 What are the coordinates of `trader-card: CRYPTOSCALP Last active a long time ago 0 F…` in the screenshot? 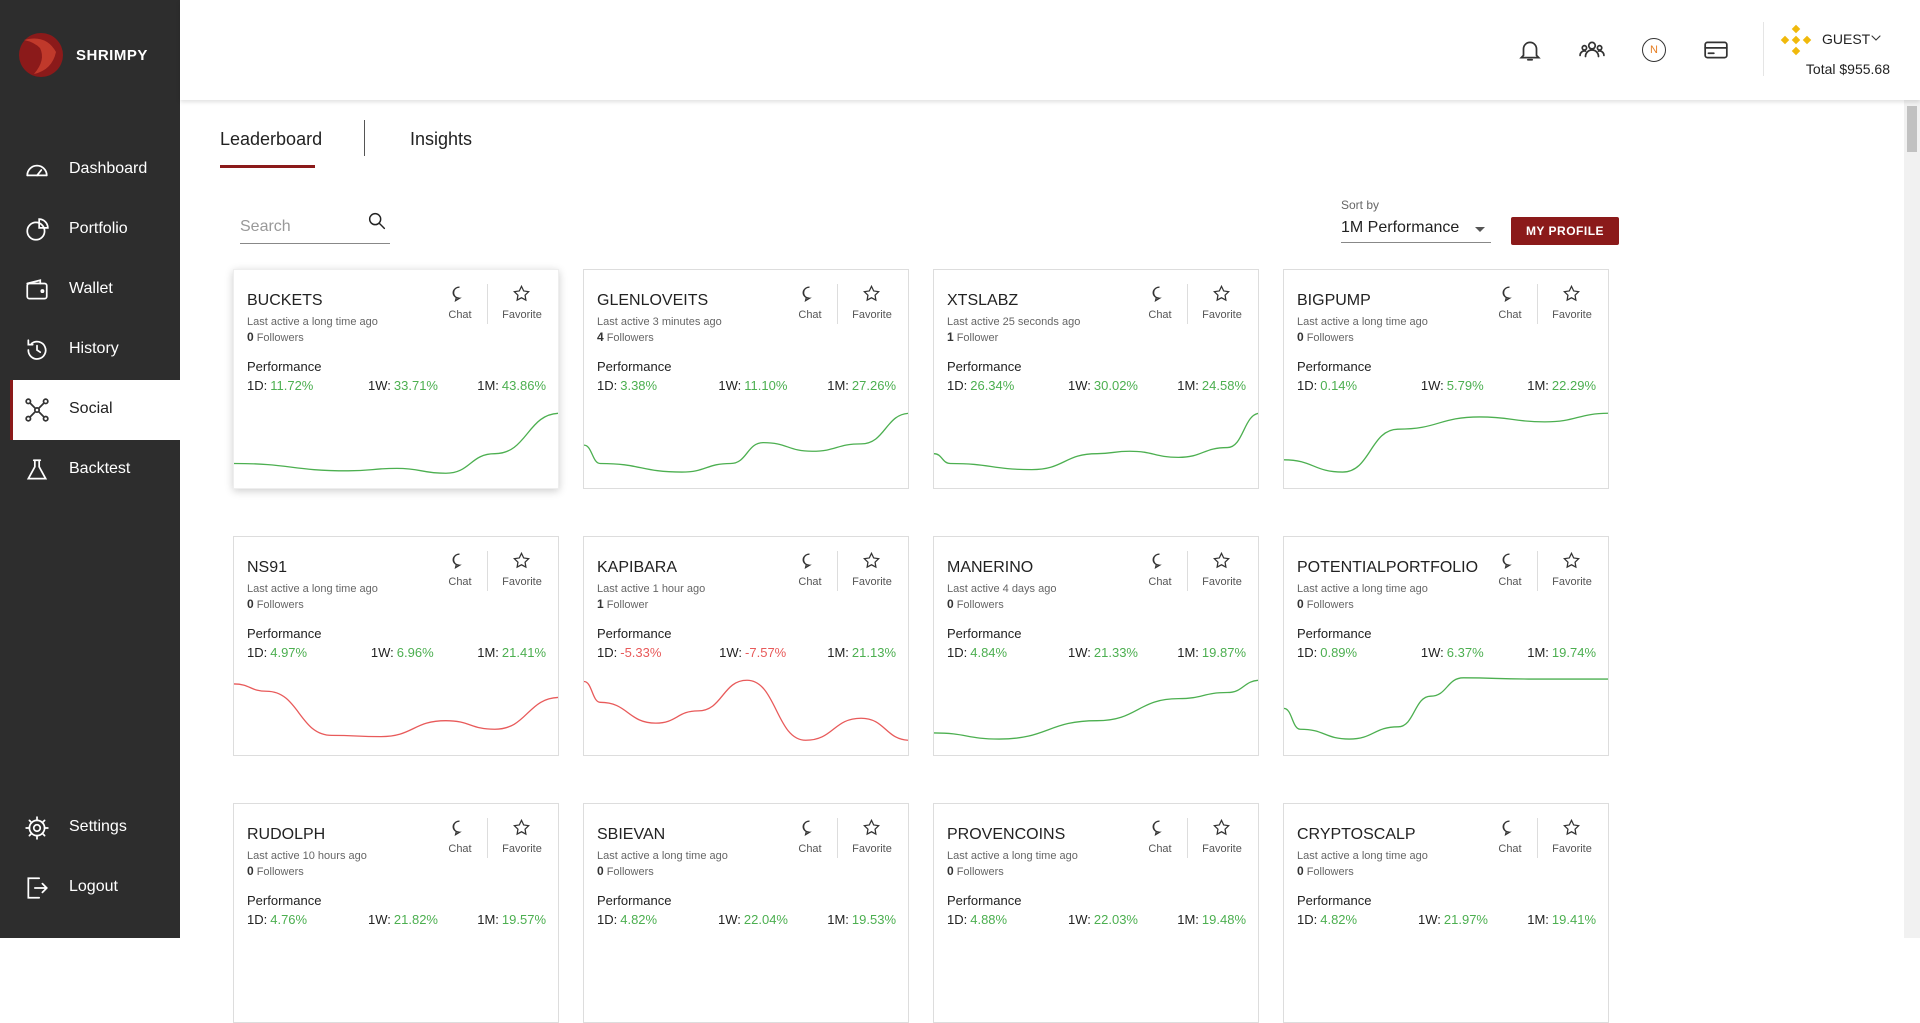 It's located at (1446, 913).